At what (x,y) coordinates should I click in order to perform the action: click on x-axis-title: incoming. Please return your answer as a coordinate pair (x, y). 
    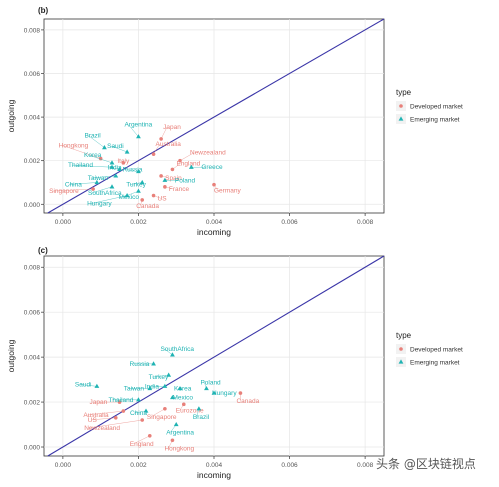
    Looking at the image, I should click on (214, 475).